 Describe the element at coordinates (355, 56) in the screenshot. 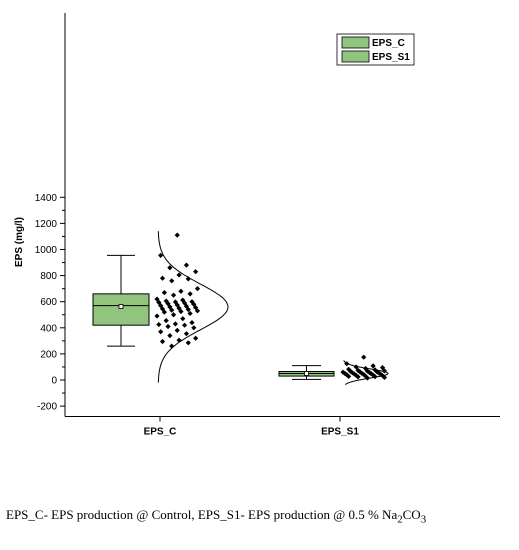

I see `legend-swatch-eps-s1` at that location.